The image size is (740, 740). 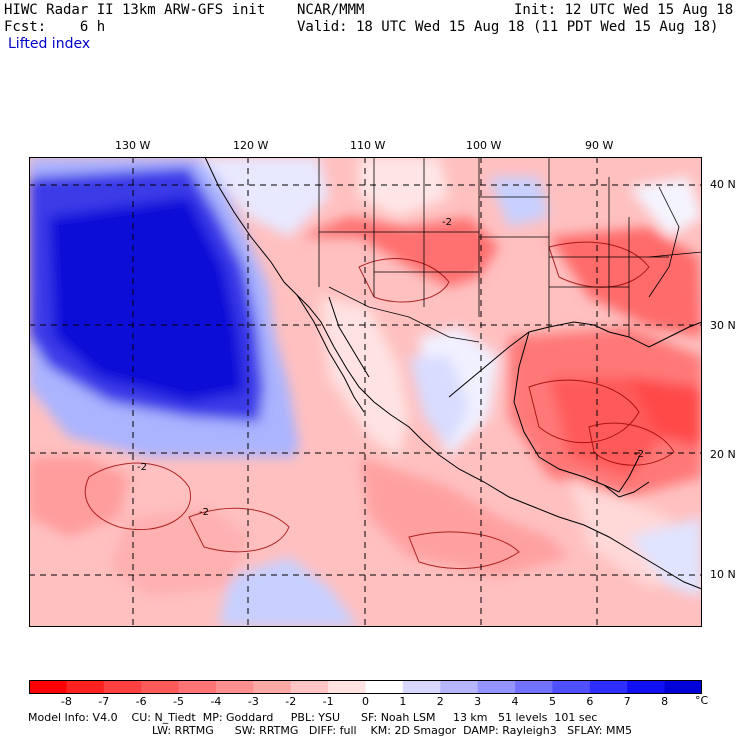 I want to click on lon-label-90w: 90 W, so click(x=599, y=145).